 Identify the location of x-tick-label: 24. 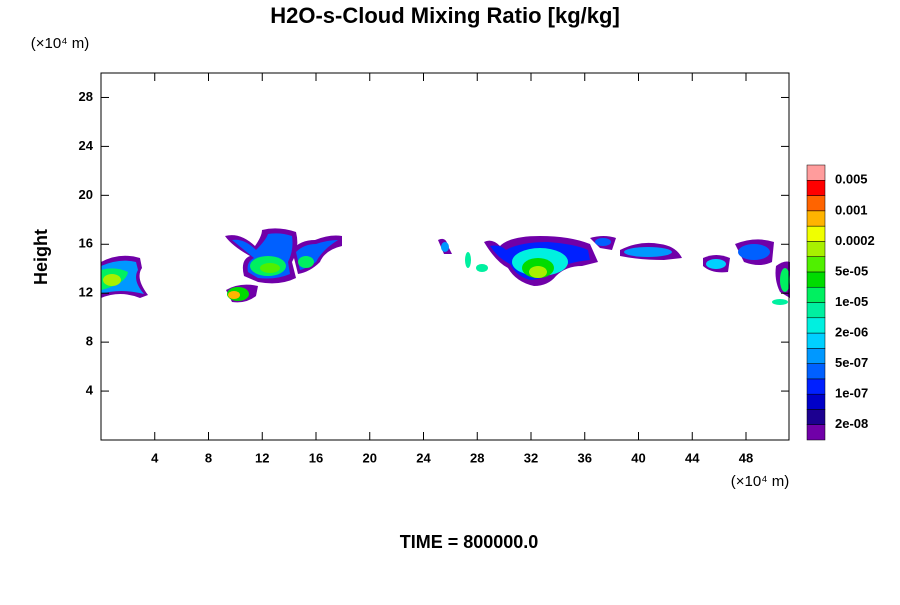
(423, 457).